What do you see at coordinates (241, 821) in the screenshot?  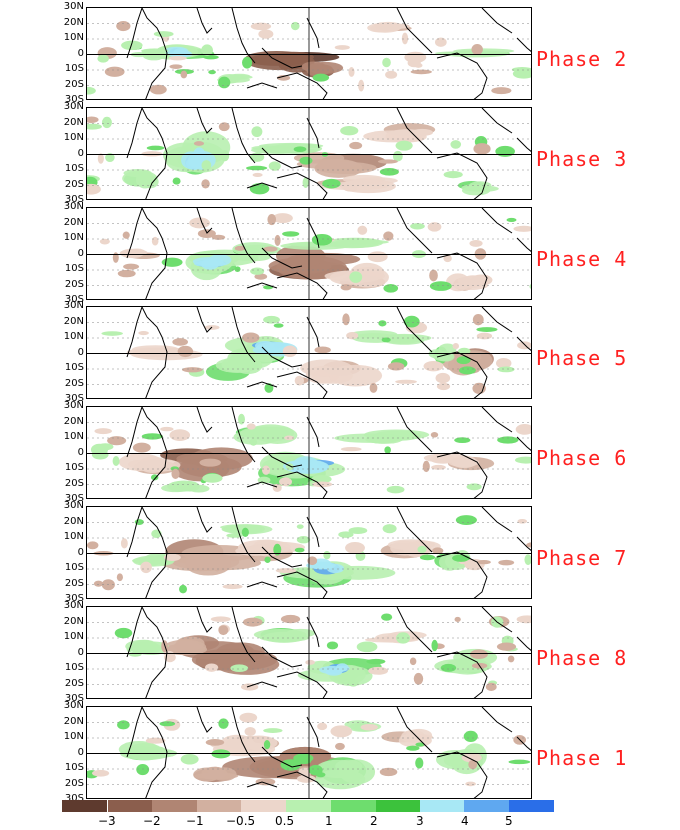 I see `colorbar-tick-label: −0.5` at bounding box center [241, 821].